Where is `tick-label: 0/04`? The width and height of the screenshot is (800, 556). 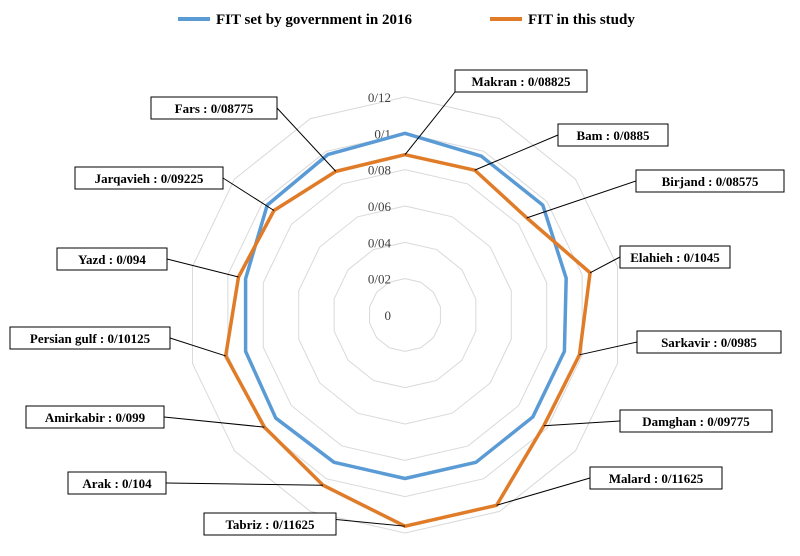
tick-label: 0/04 is located at coordinates (380, 242).